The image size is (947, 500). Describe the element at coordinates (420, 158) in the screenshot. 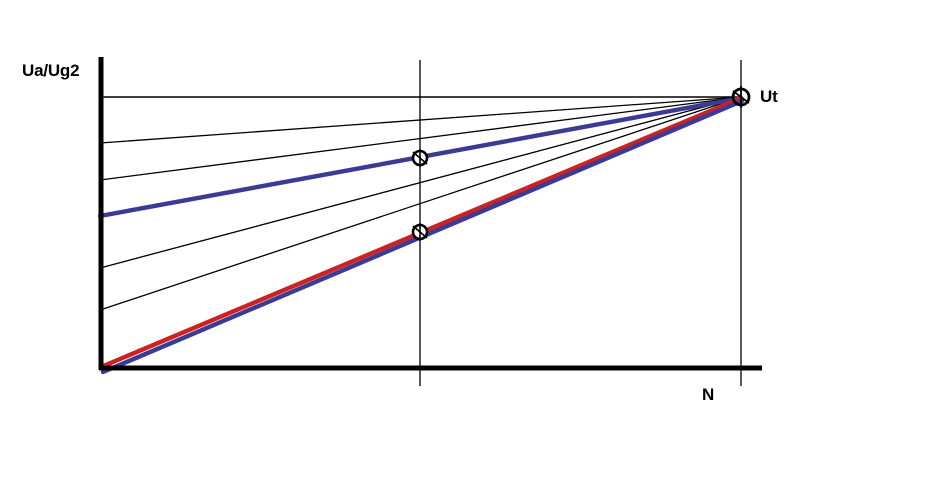

I see `marker-upper-intersection` at that location.